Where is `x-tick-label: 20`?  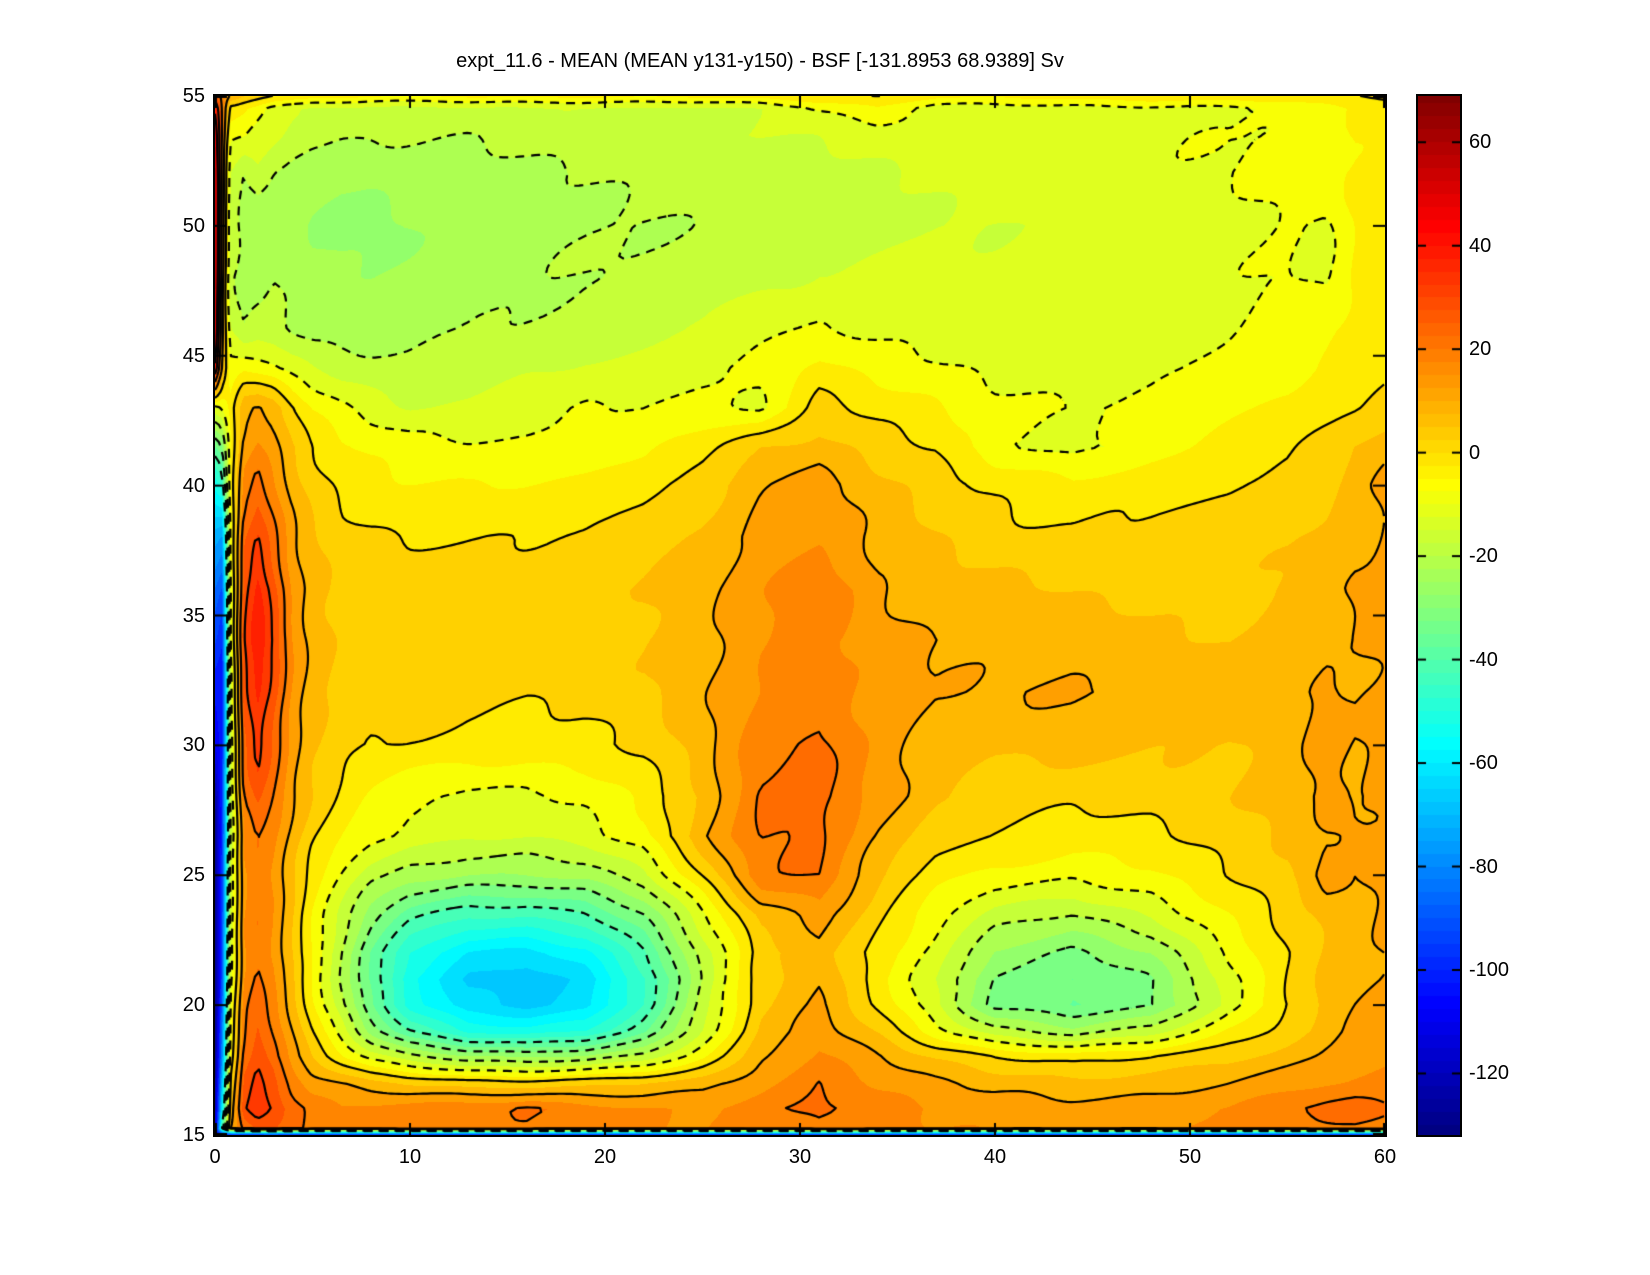 x-tick-label: 20 is located at coordinates (605, 1157).